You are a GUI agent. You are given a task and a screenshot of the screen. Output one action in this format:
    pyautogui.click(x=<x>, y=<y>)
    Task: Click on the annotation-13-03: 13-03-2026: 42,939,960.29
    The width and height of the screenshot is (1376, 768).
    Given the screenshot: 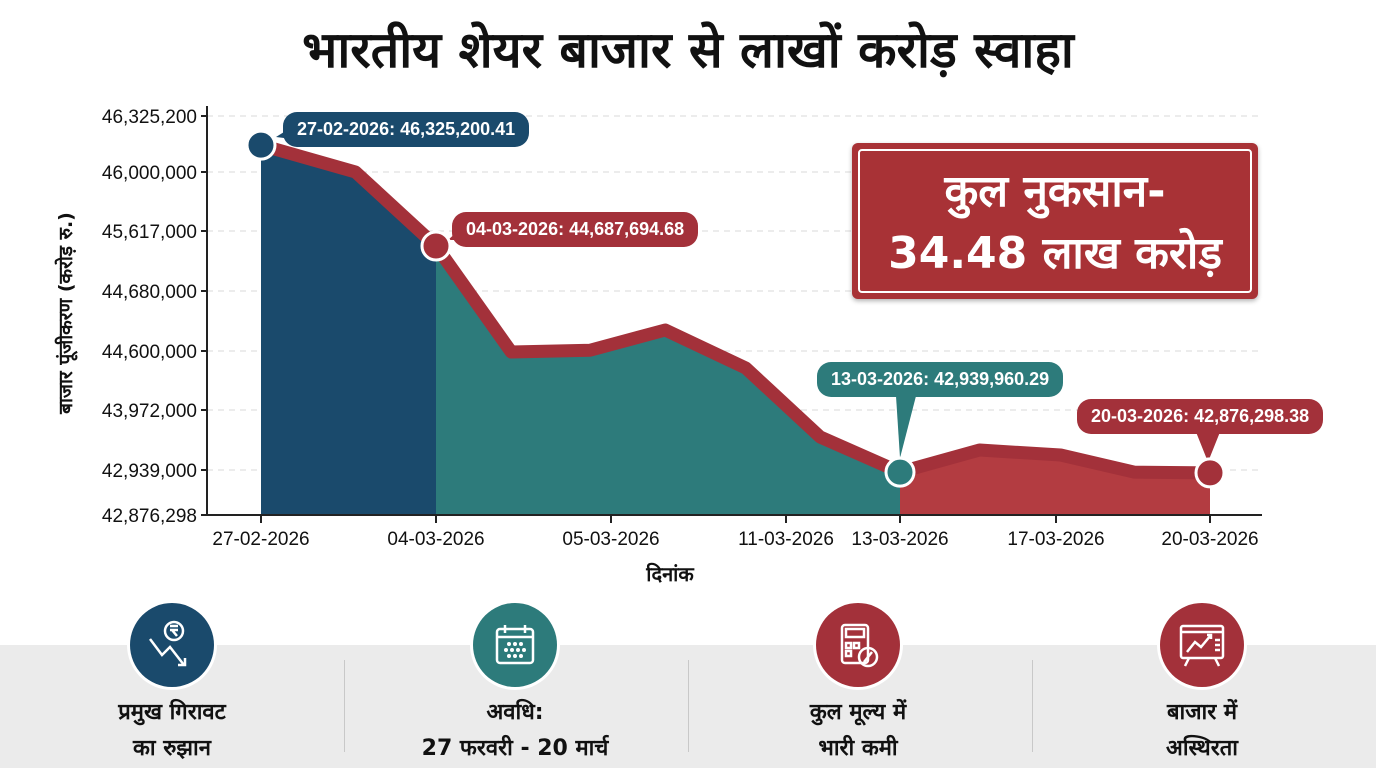 What is the action you would take?
    pyautogui.click(x=940, y=379)
    